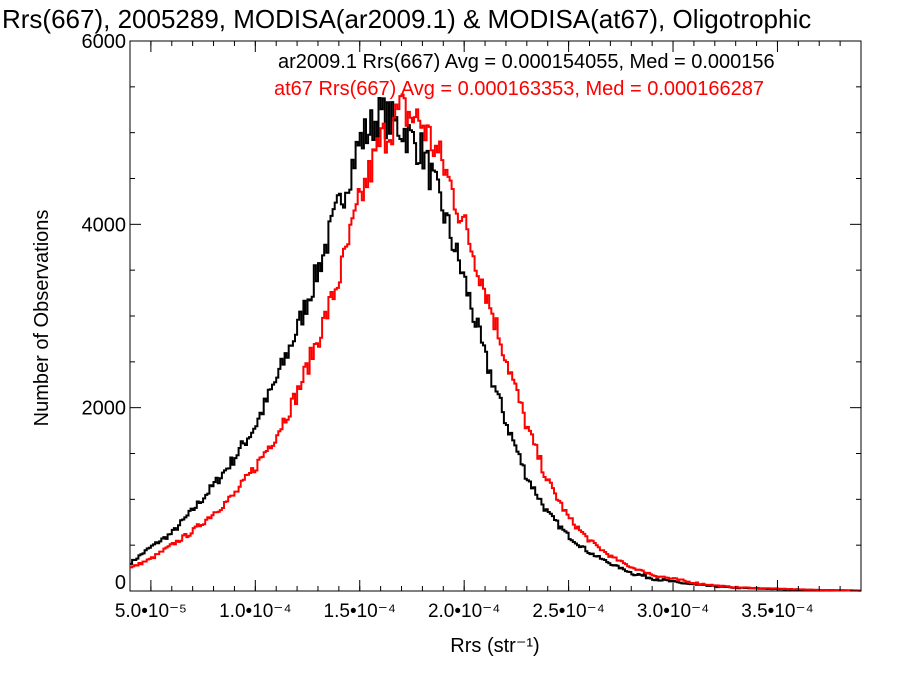  What do you see at coordinates (673, 611) in the screenshot?
I see `x-tick-label: 3.0•10⁻⁴` at bounding box center [673, 611].